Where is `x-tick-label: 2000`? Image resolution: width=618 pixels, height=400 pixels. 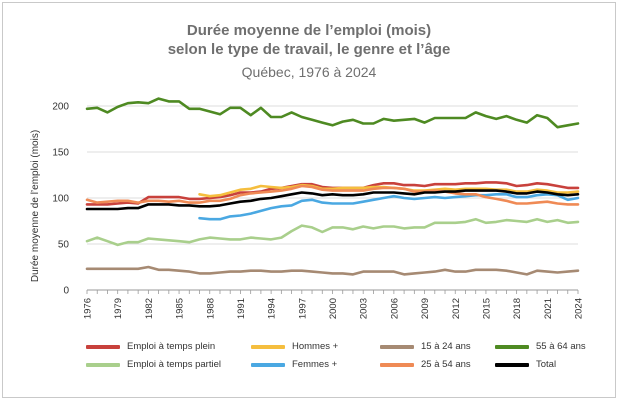 x-tick-label: 2000 is located at coordinates (333, 308).